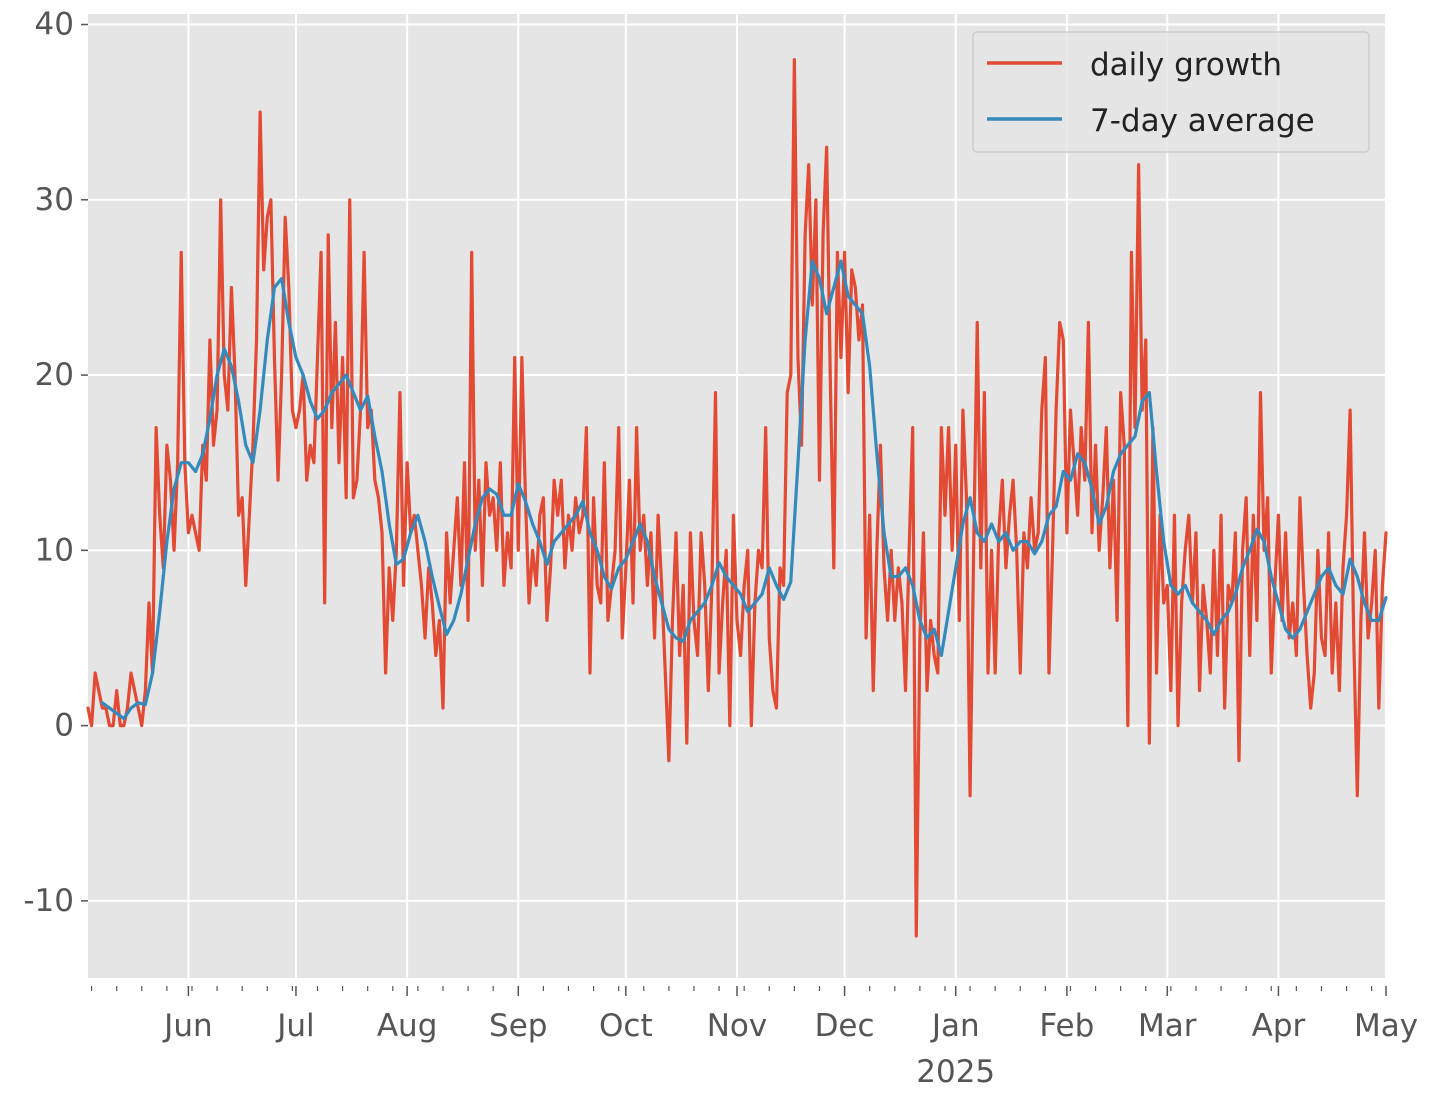  What do you see at coordinates (626, 1026) in the screenshot?
I see `x-tick-label: Oct` at bounding box center [626, 1026].